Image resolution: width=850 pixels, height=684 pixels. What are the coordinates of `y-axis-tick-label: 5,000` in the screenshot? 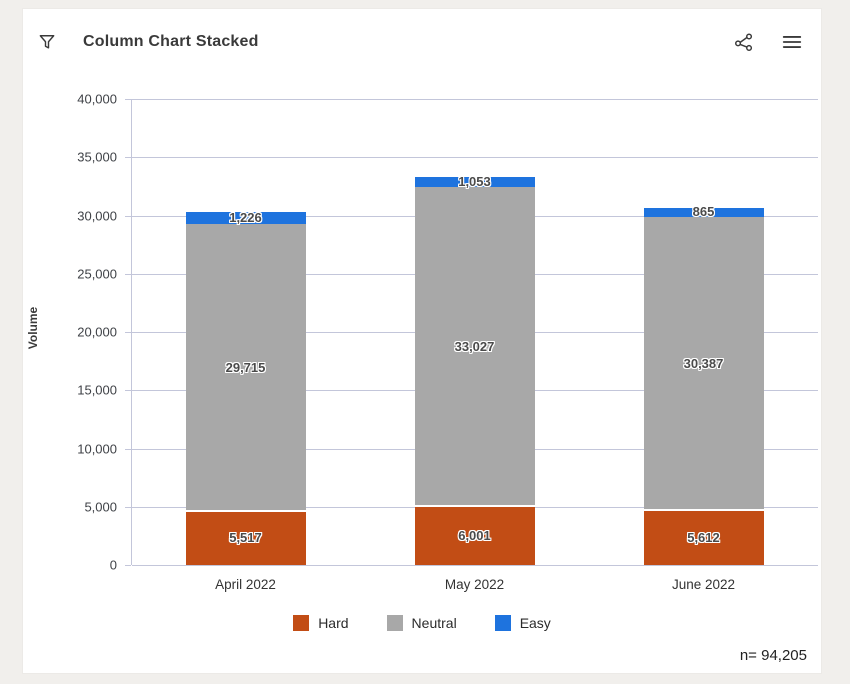 It's located at (100, 507).